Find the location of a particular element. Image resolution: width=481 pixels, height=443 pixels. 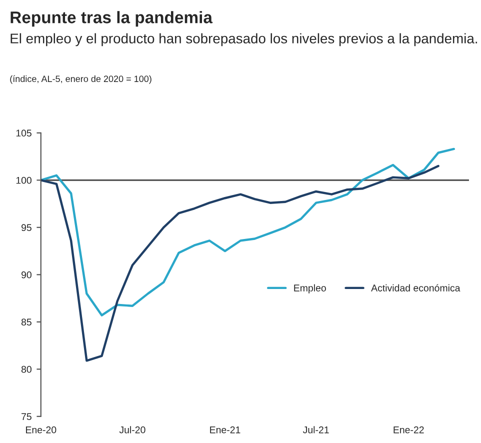

chart-title: Repunte tras la pandemia is located at coordinates (111, 19).